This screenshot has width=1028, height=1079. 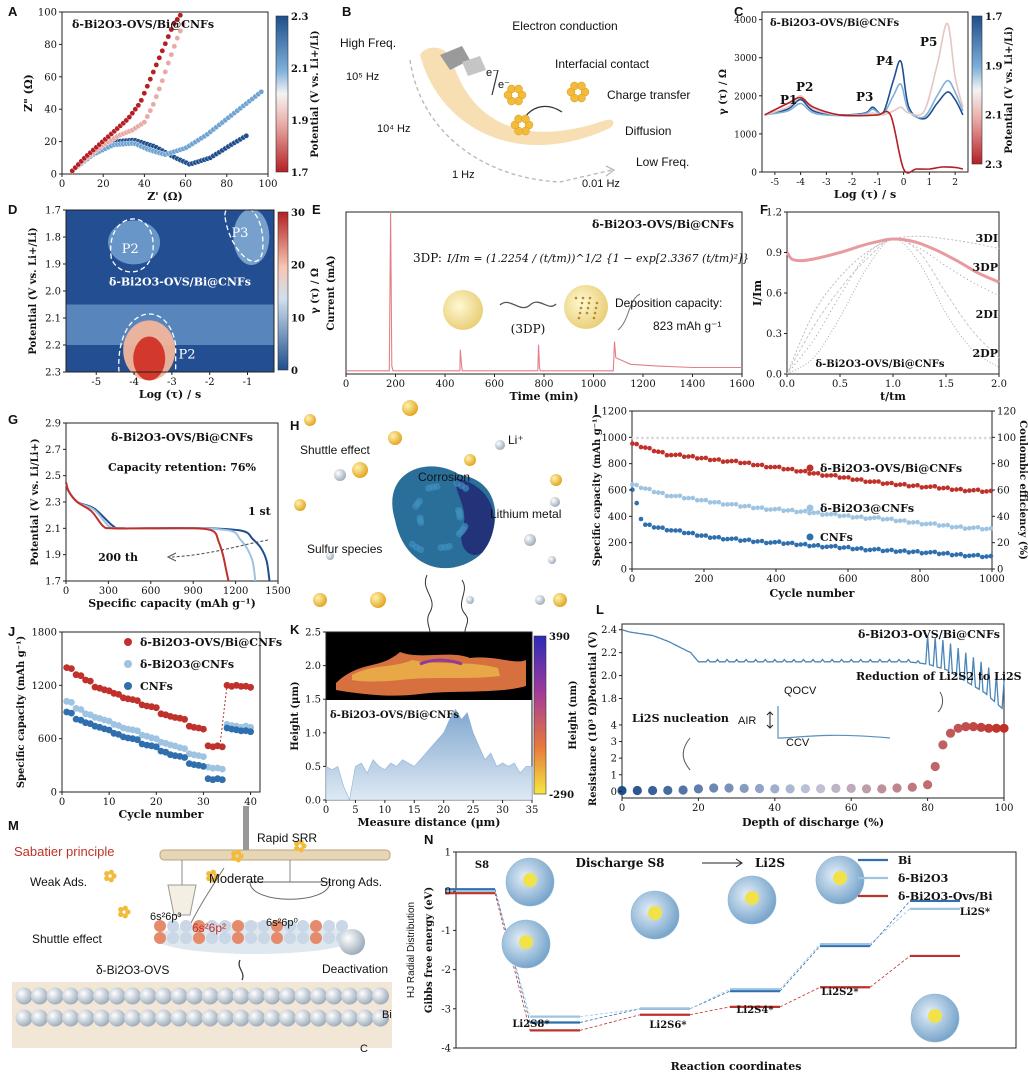 What do you see at coordinates (352, 942) in the screenshot?
I see `panel-m-deactivated-particle` at bounding box center [352, 942].